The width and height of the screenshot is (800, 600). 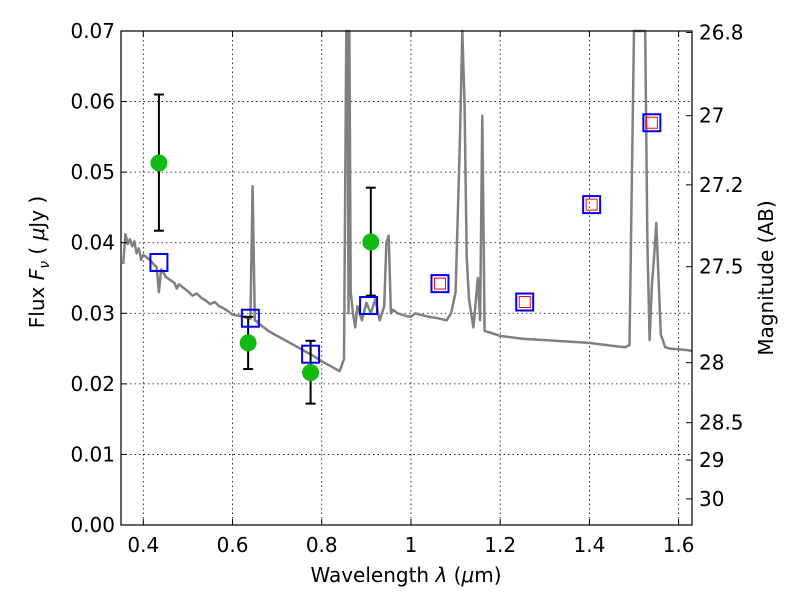 I want to click on y-tick-label: 0.07, so click(x=92, y=31).